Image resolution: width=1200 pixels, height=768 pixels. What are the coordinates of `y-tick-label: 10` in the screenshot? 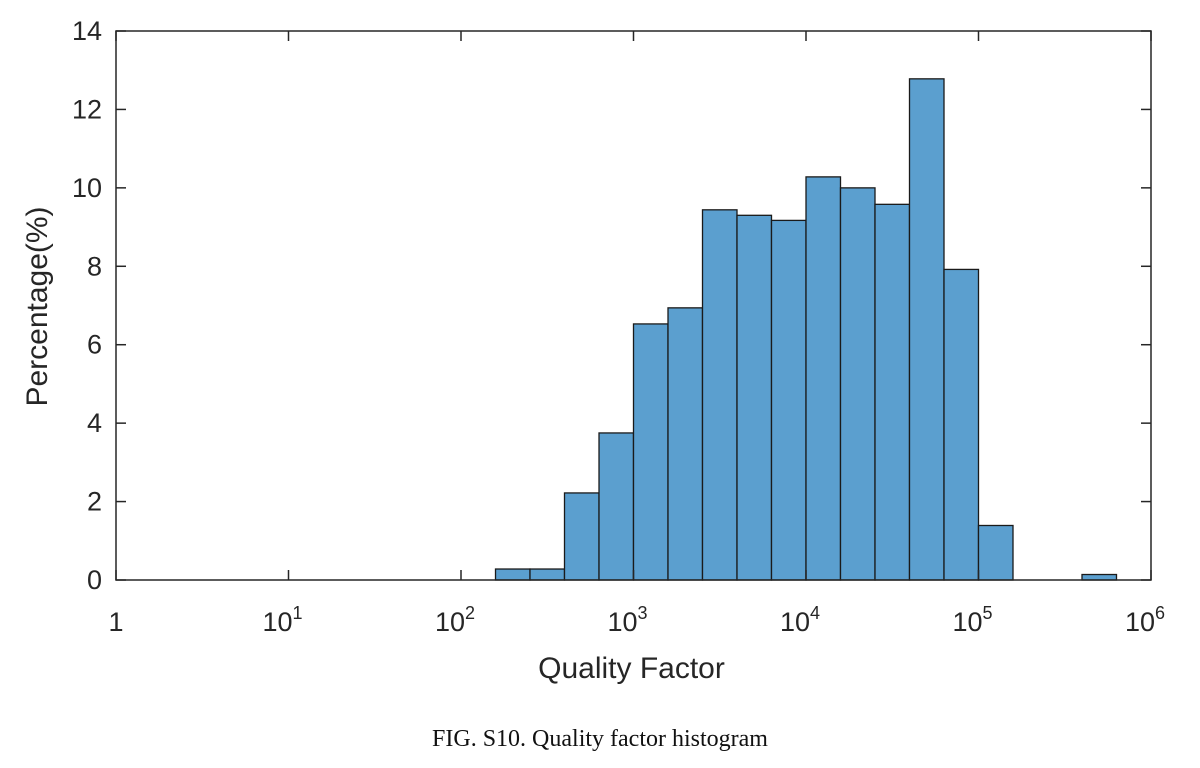 It's located at (87, 188).